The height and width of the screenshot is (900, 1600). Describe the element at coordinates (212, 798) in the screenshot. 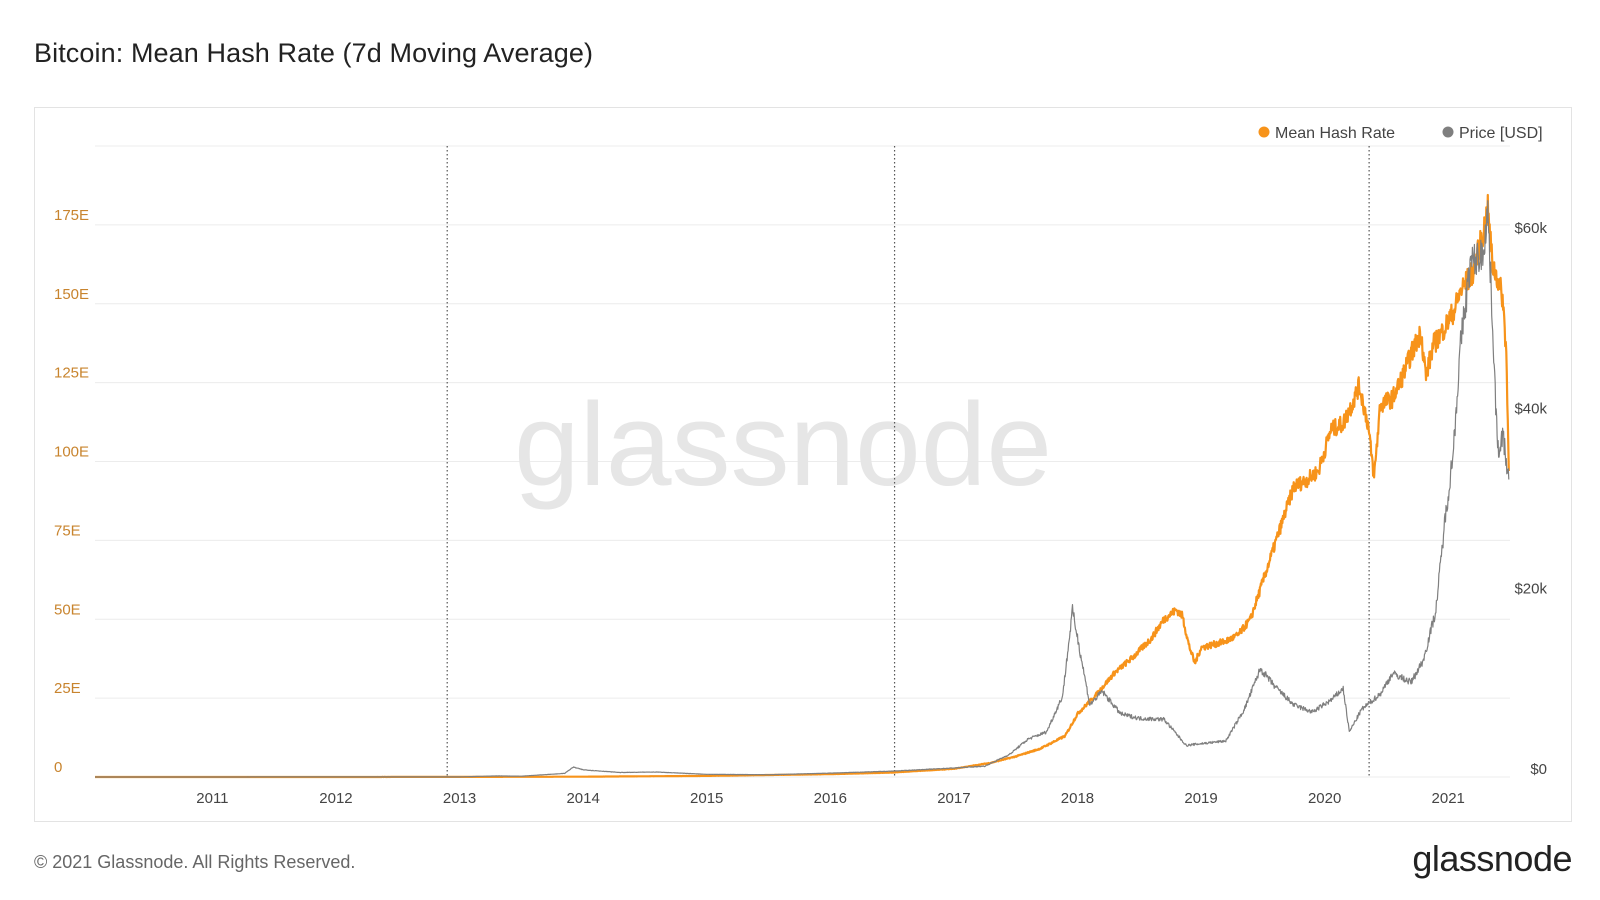

I see `x-tick-label: 2011` at that location.